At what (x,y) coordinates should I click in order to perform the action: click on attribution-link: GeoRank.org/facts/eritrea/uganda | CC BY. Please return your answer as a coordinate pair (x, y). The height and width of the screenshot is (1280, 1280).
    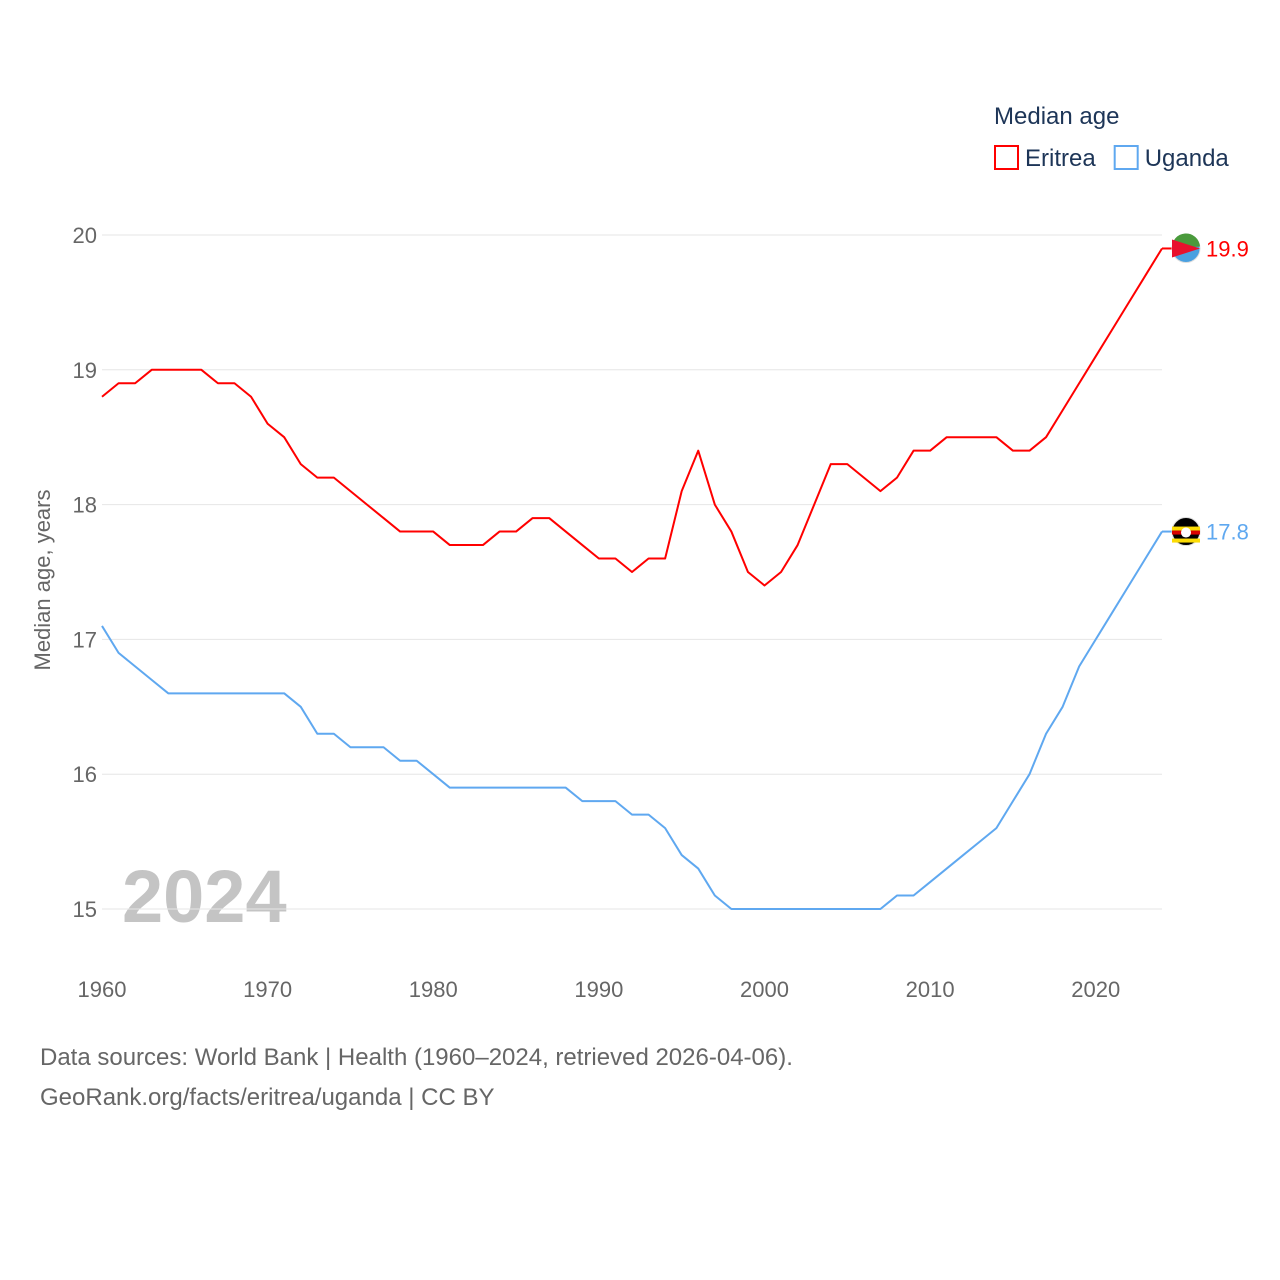
    Looking at the image, I should click on (267, 1097).